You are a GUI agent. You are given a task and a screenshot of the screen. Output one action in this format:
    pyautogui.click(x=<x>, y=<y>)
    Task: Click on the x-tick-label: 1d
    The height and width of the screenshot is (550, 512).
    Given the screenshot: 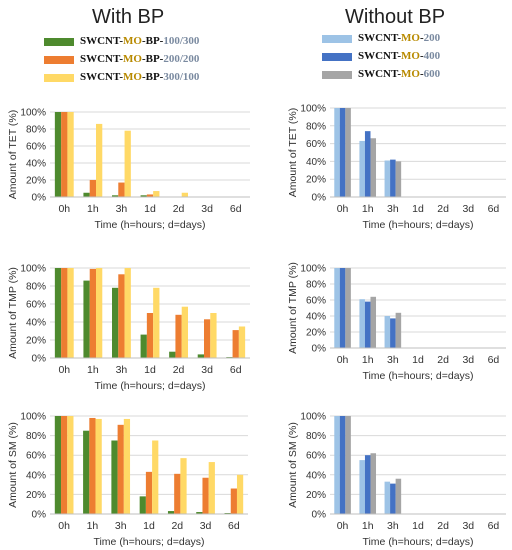 What is the action you would take?
    pyautogui.click(x=418, y=526)
    